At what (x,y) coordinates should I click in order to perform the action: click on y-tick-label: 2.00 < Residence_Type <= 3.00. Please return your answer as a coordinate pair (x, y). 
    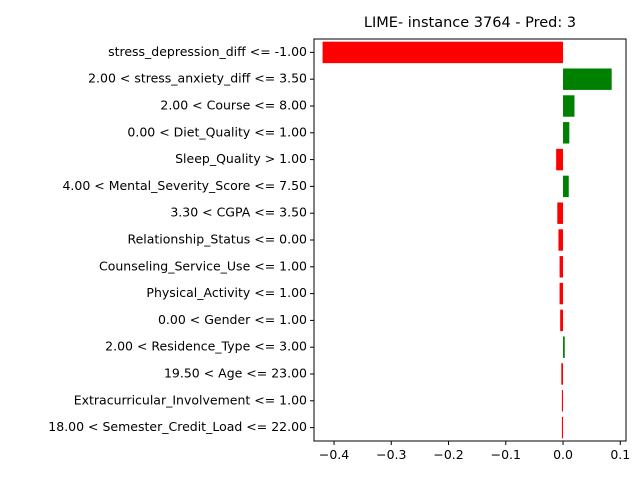
    Looking at the image, I should click on (206, 346).